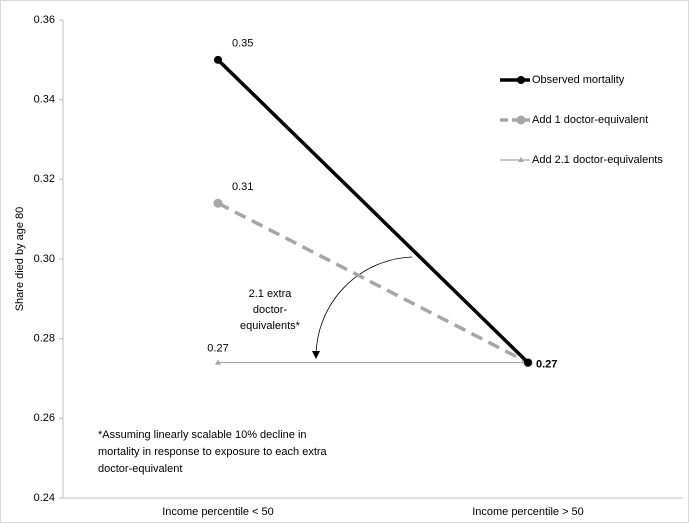 The width and height of the screenshot is (689, 523). Describe the element at coordinates (242, 44) in the screenshot. I see `data-label: 0.35` at that location.